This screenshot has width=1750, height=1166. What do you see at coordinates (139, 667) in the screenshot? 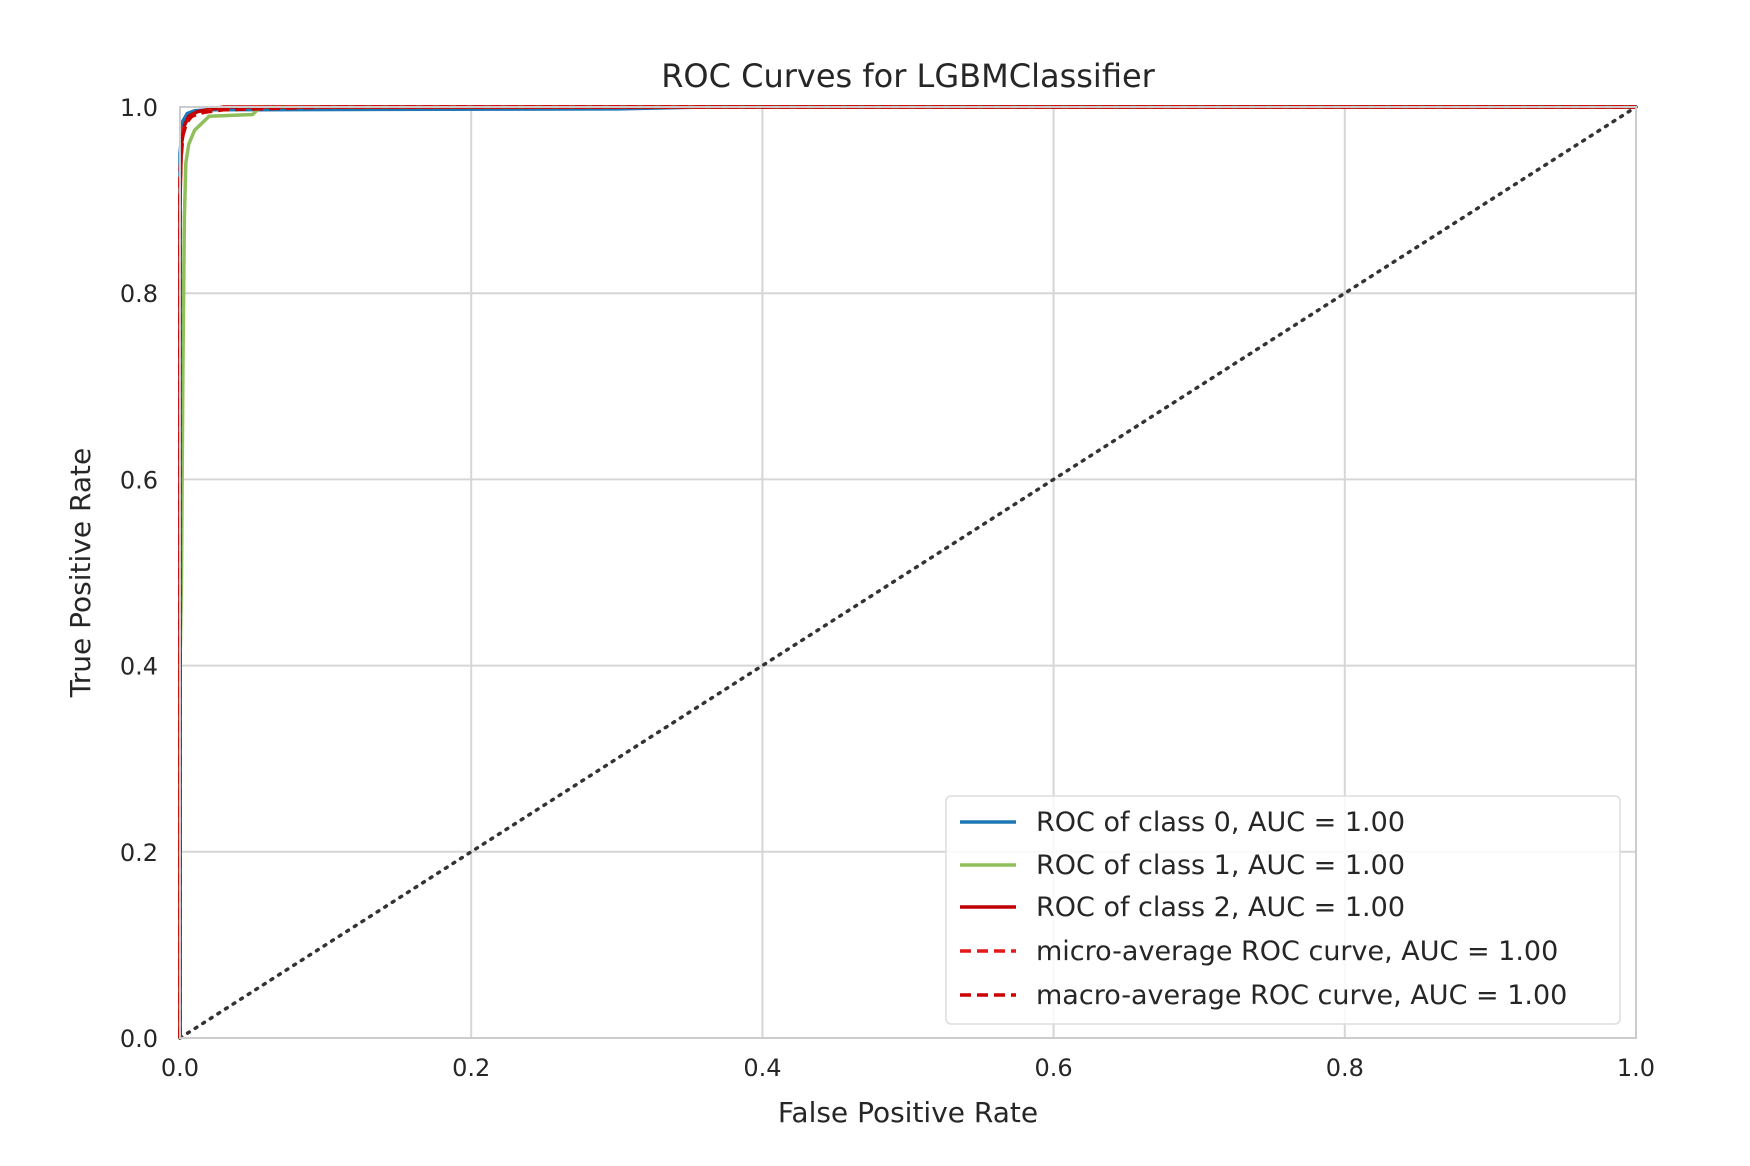
I see `y-tick-label: 0.4` at bounding box center [139, 667].